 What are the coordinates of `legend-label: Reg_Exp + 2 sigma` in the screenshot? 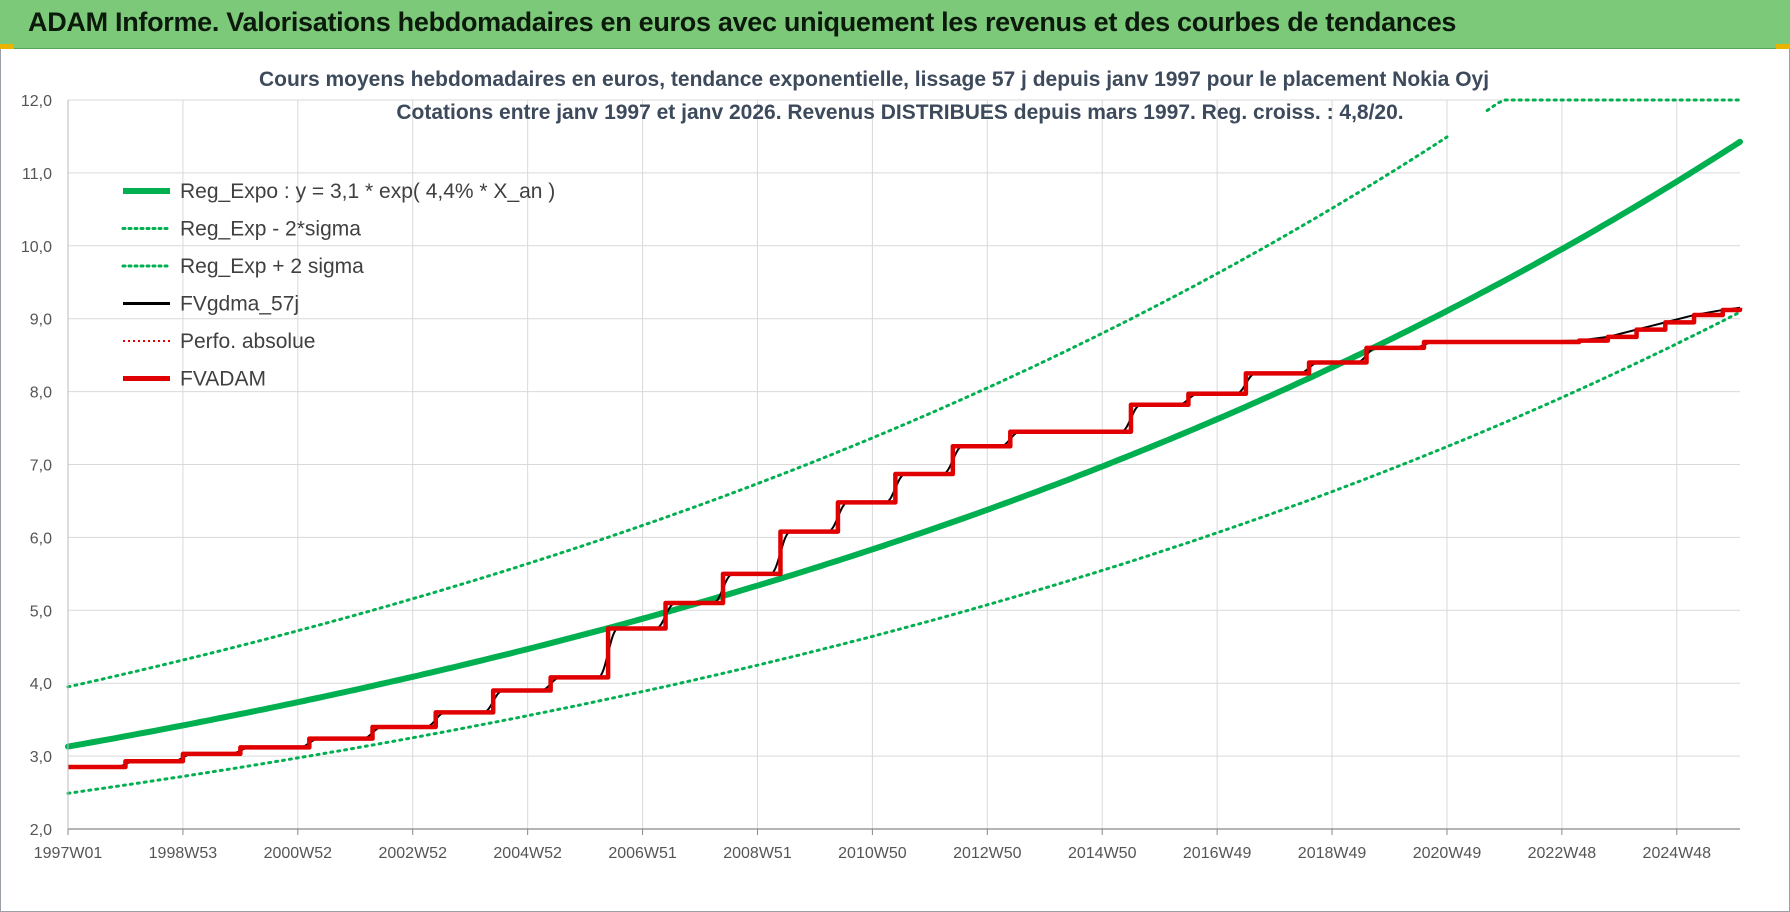 It's located at (272, 266).